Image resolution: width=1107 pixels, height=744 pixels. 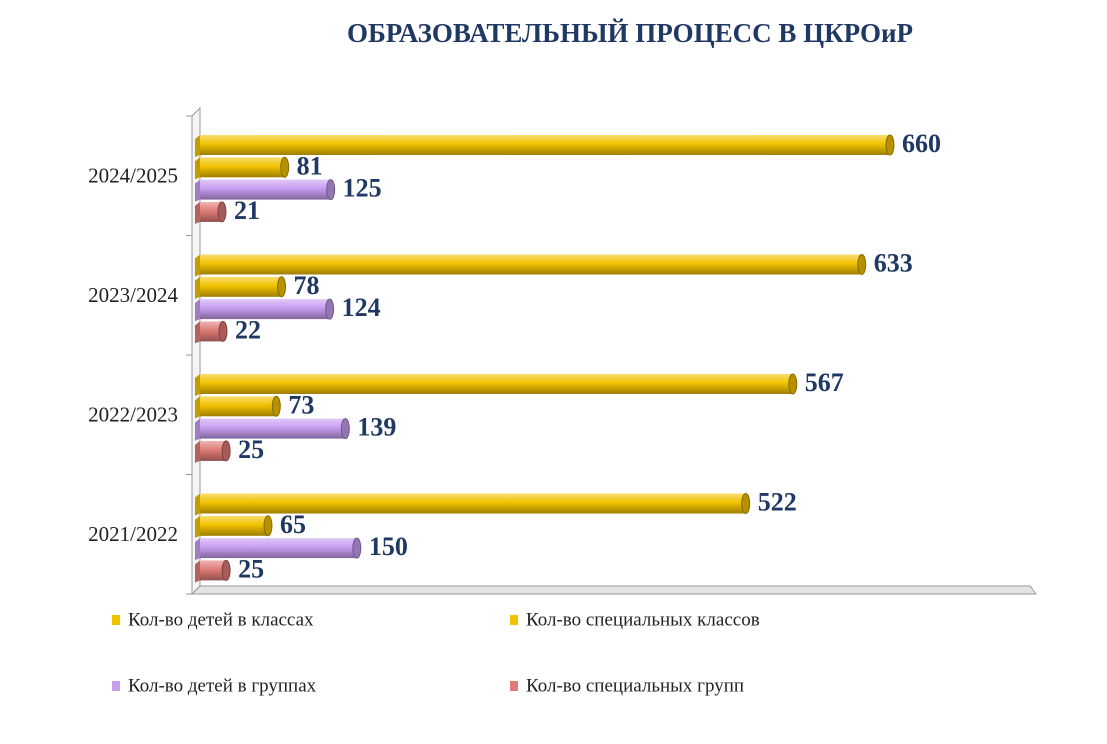 What do you see at coordinates (248, 329) in the screenshot?
I see `data-label: 22` at bounding box center [248, 329].